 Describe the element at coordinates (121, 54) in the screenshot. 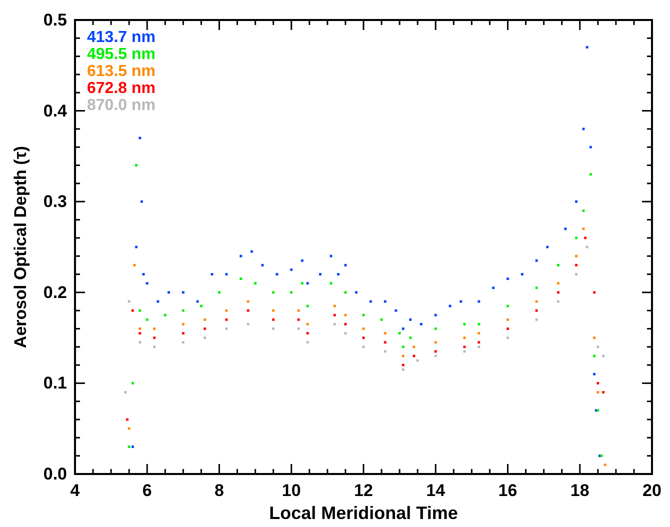

I see `text: 495.5 nm` at that location.